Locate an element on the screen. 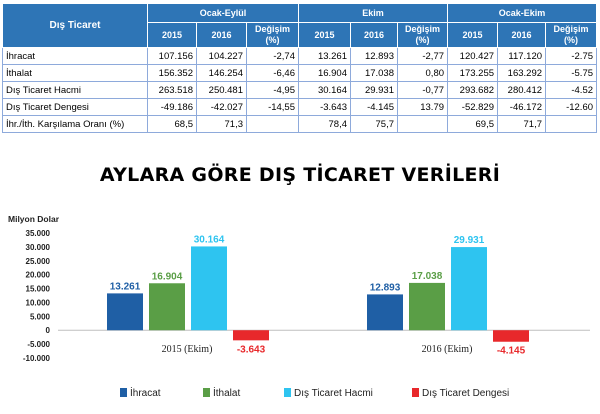 The image size is (600, 414). category-label: 2016 (Ekim) is located at coordinates (447, 349).